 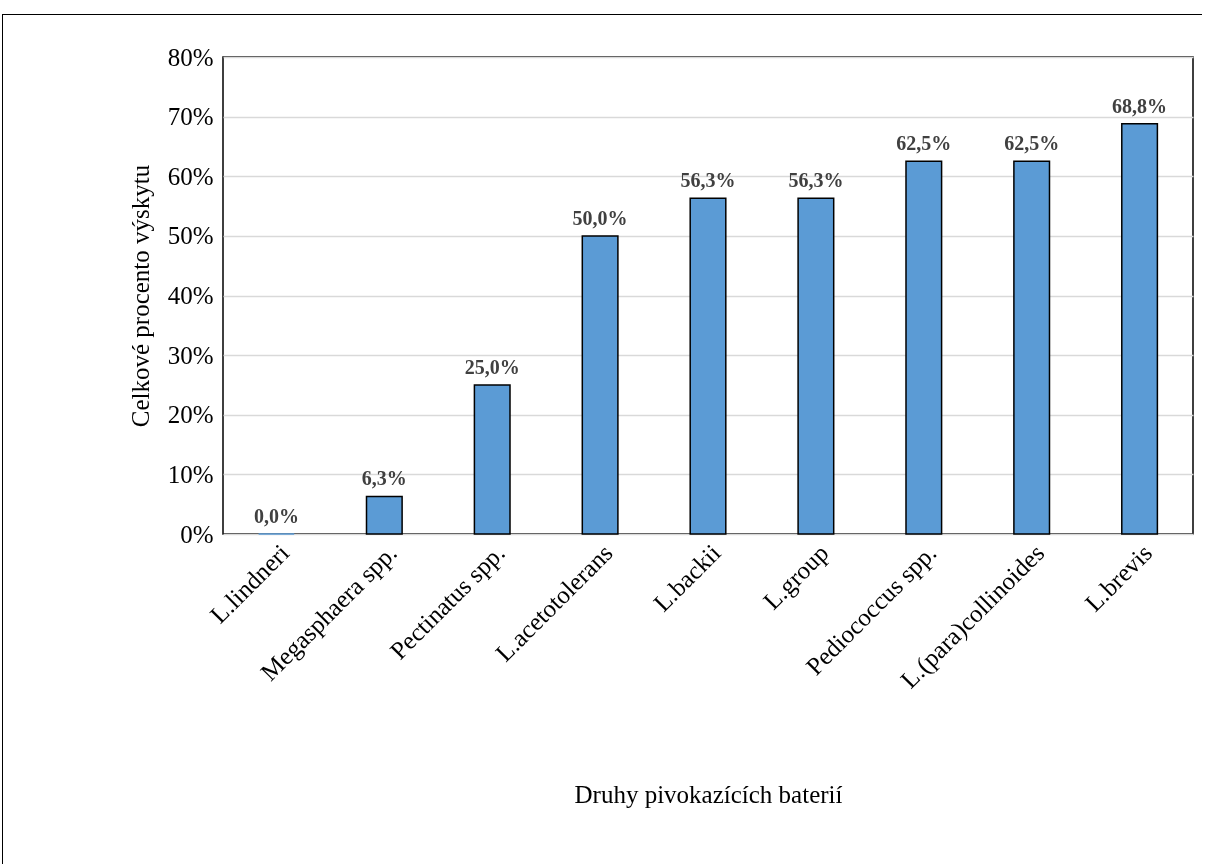 I want to click on y-tick-label: 0%, so click(x=197, y=534).